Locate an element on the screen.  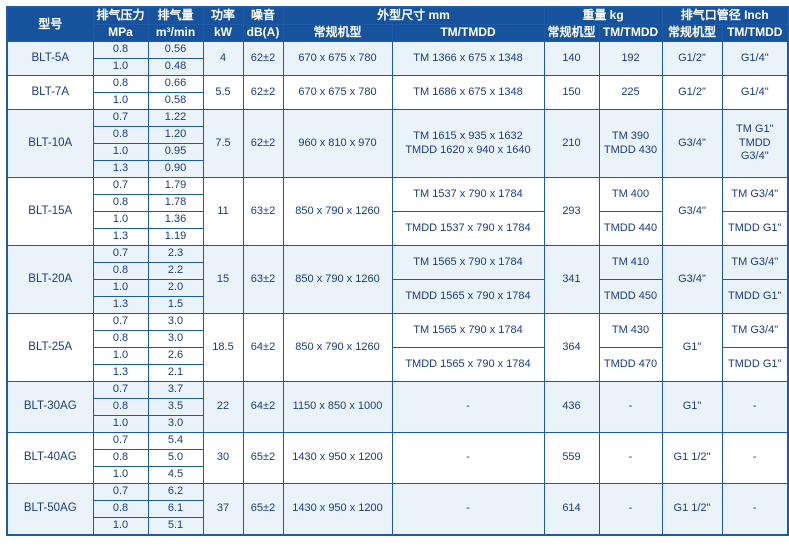
model-cell: BLT-25A is located at coordinates (50, 347).